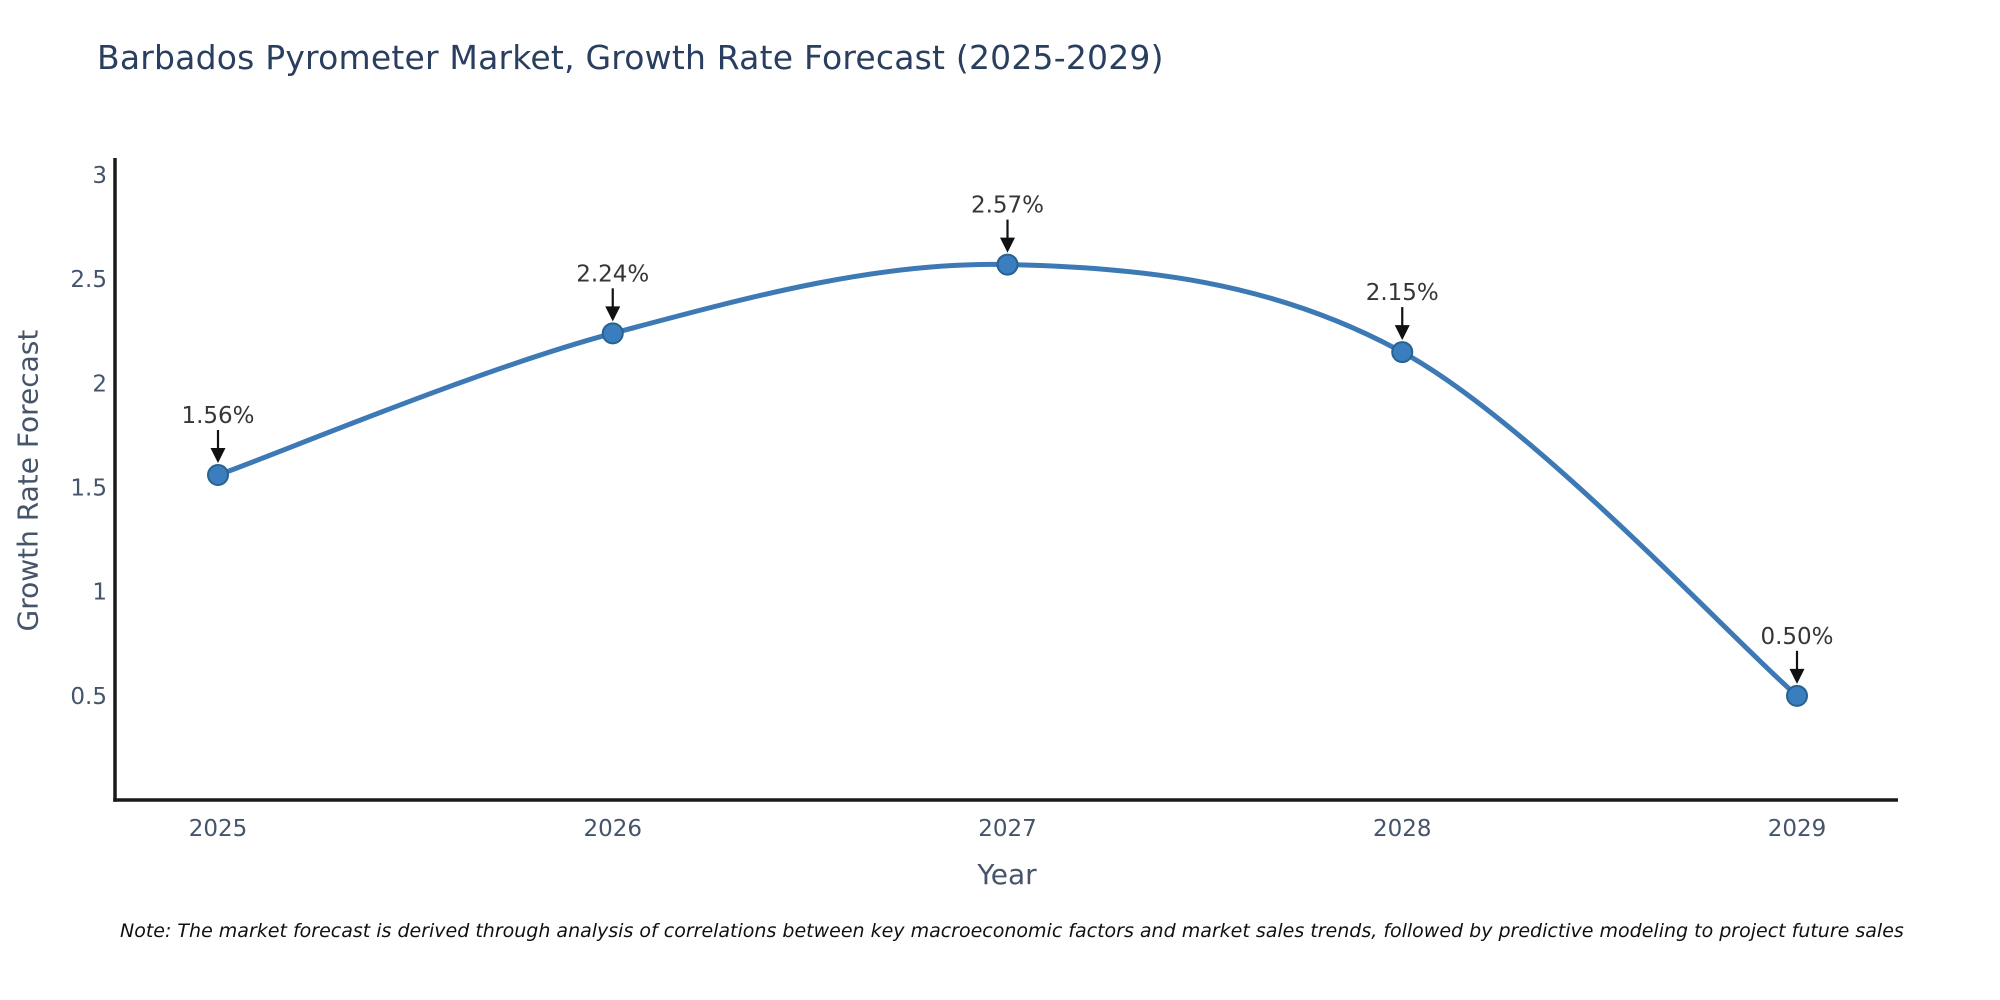  What do you see at coordinates (99, 593) in the screenshot?
I see `y-tick-label: 1` at bounding box center [99, 593].